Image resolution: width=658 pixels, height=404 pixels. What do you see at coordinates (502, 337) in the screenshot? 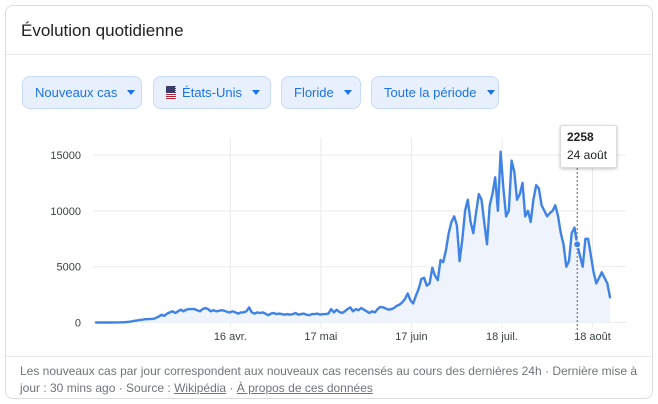
I see `x-tick-label: 18 juil.` at bounding box center [502, 337].